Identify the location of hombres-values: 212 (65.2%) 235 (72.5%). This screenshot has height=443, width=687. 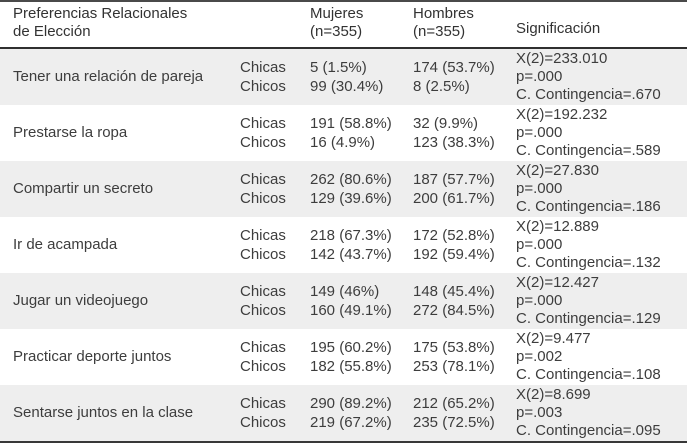
(464, 413).